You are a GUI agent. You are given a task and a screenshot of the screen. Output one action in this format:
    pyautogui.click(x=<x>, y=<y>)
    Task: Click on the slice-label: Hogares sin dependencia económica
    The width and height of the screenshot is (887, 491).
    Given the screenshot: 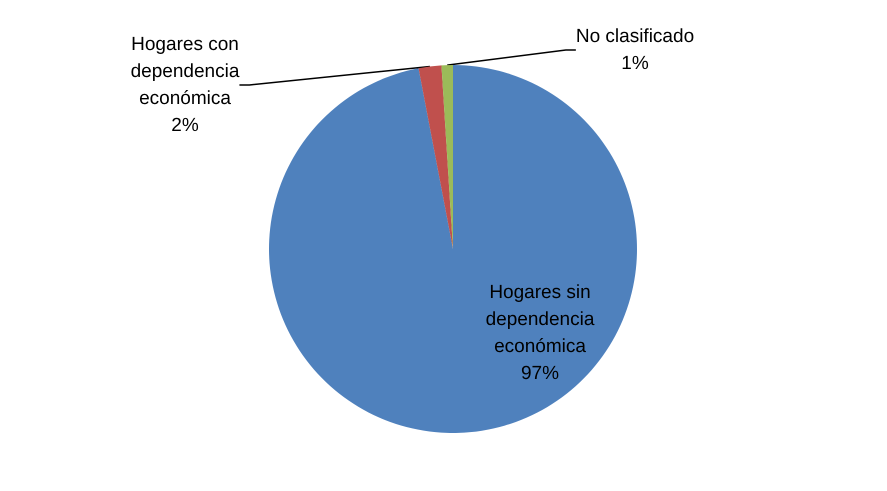 What is the action you would take?
    pyautogui.click(x=540, y=319)
    